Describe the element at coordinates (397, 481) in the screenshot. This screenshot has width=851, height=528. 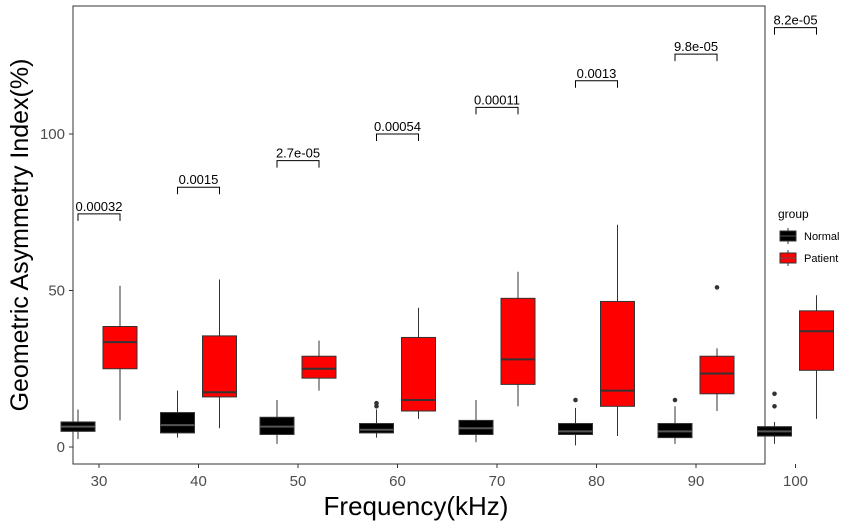
I see `x-tick-label: 60` at that location.